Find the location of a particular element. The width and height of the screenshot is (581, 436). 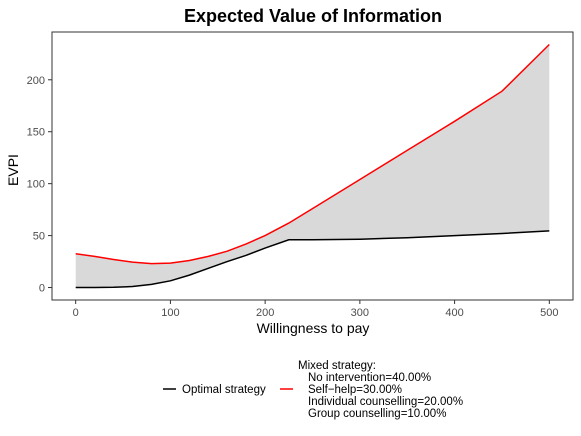

legend-label-optimal: Optimal strategy is located at coordinates (224, 390).